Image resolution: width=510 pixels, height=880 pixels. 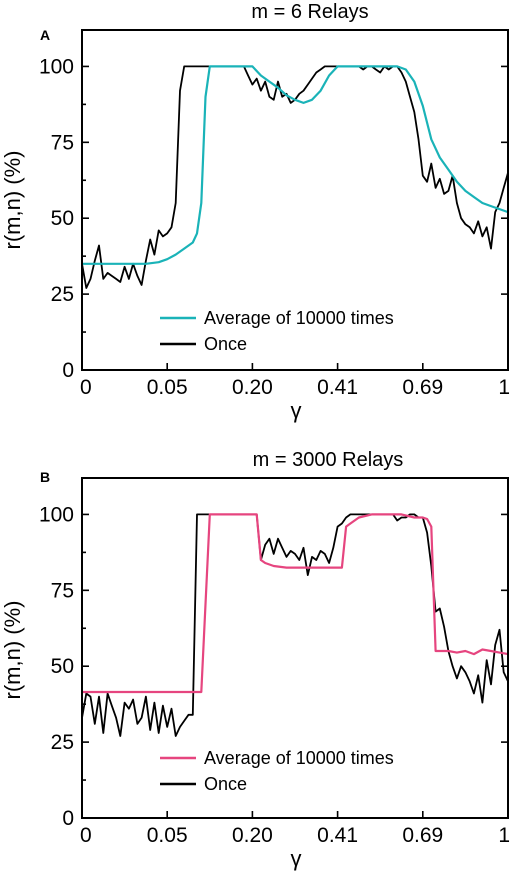 I want to click on panel-b-ylabel: r(m,n) (%), so click(x=12, y=650).